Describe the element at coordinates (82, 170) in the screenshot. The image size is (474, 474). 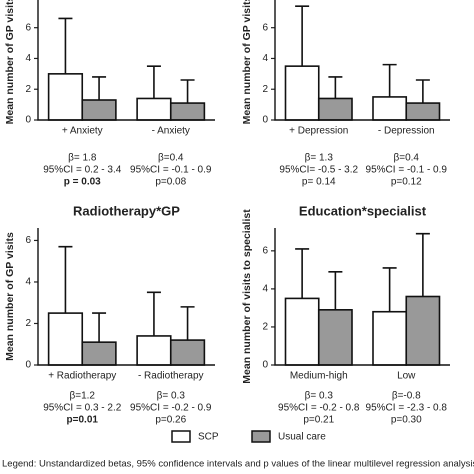
I see `annotation: 95%CI = 0.2 - 3.4` at that location.